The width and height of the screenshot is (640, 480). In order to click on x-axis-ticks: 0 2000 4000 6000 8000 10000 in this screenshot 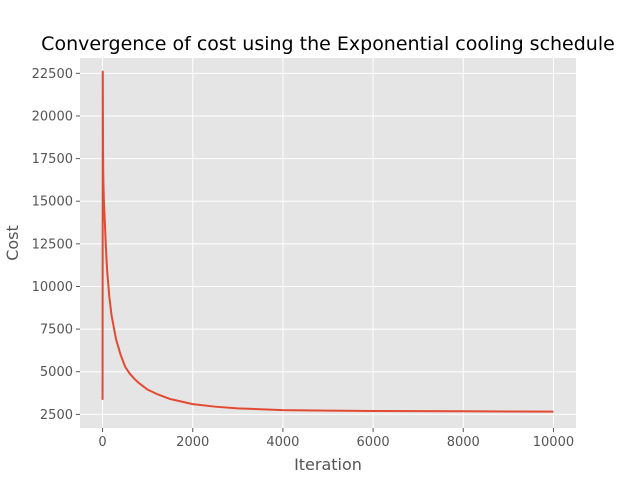, I will do `click(336, 439)`.